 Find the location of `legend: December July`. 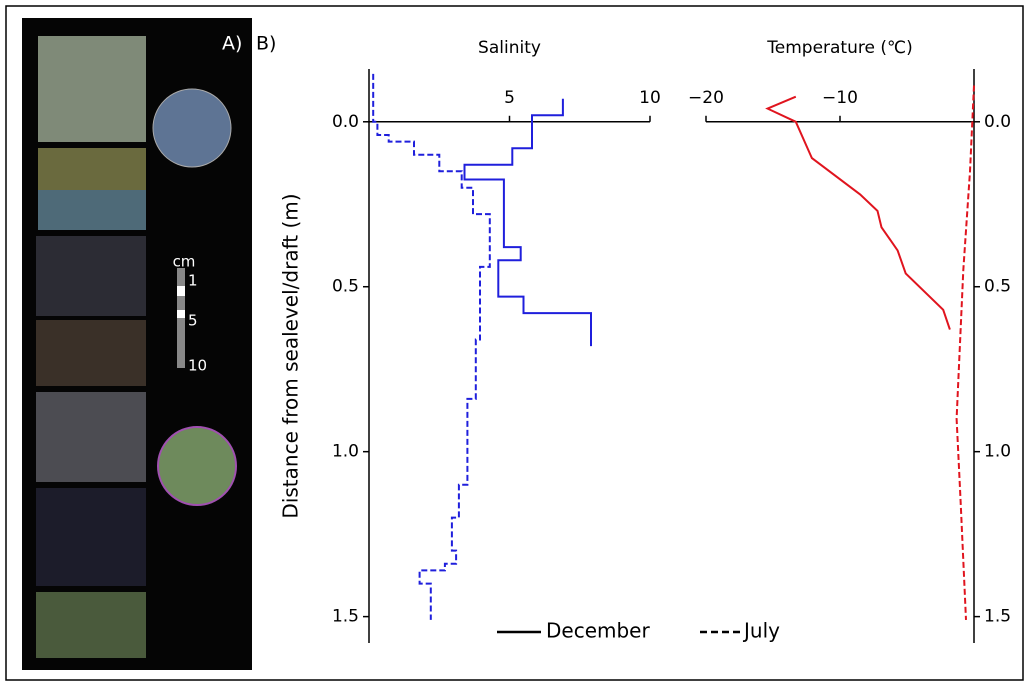

legend: December July is located at coordinates (638, 631).